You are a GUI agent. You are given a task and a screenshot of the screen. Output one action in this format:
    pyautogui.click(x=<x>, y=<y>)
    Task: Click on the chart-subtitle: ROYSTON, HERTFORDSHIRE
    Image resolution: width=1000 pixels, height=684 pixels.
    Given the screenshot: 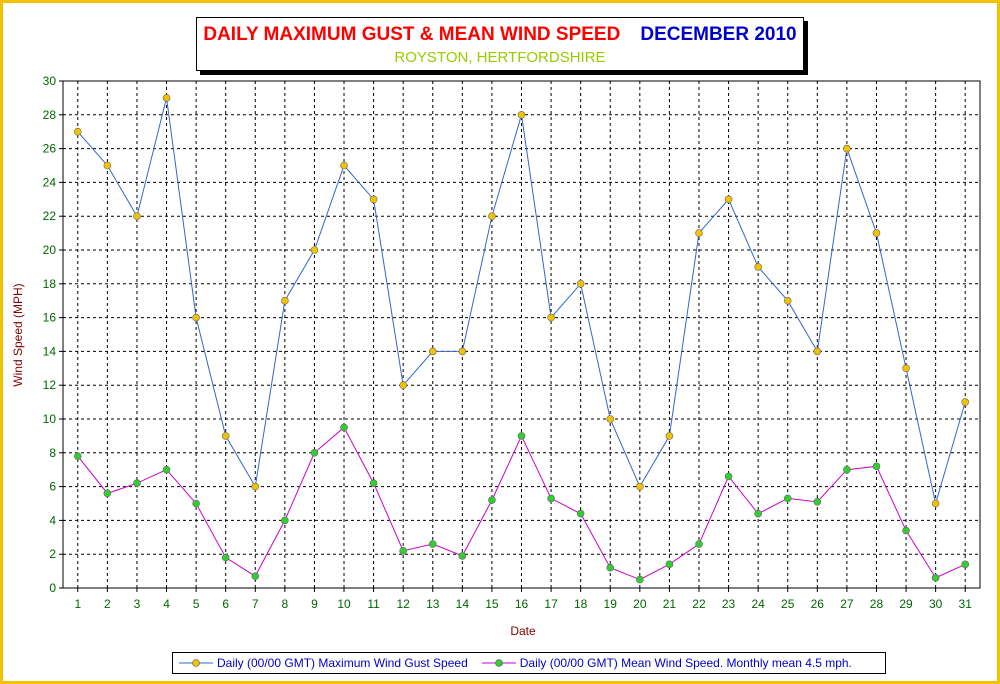 What is the action you would take?
    pyautogui.click(x=500, y=57)
    